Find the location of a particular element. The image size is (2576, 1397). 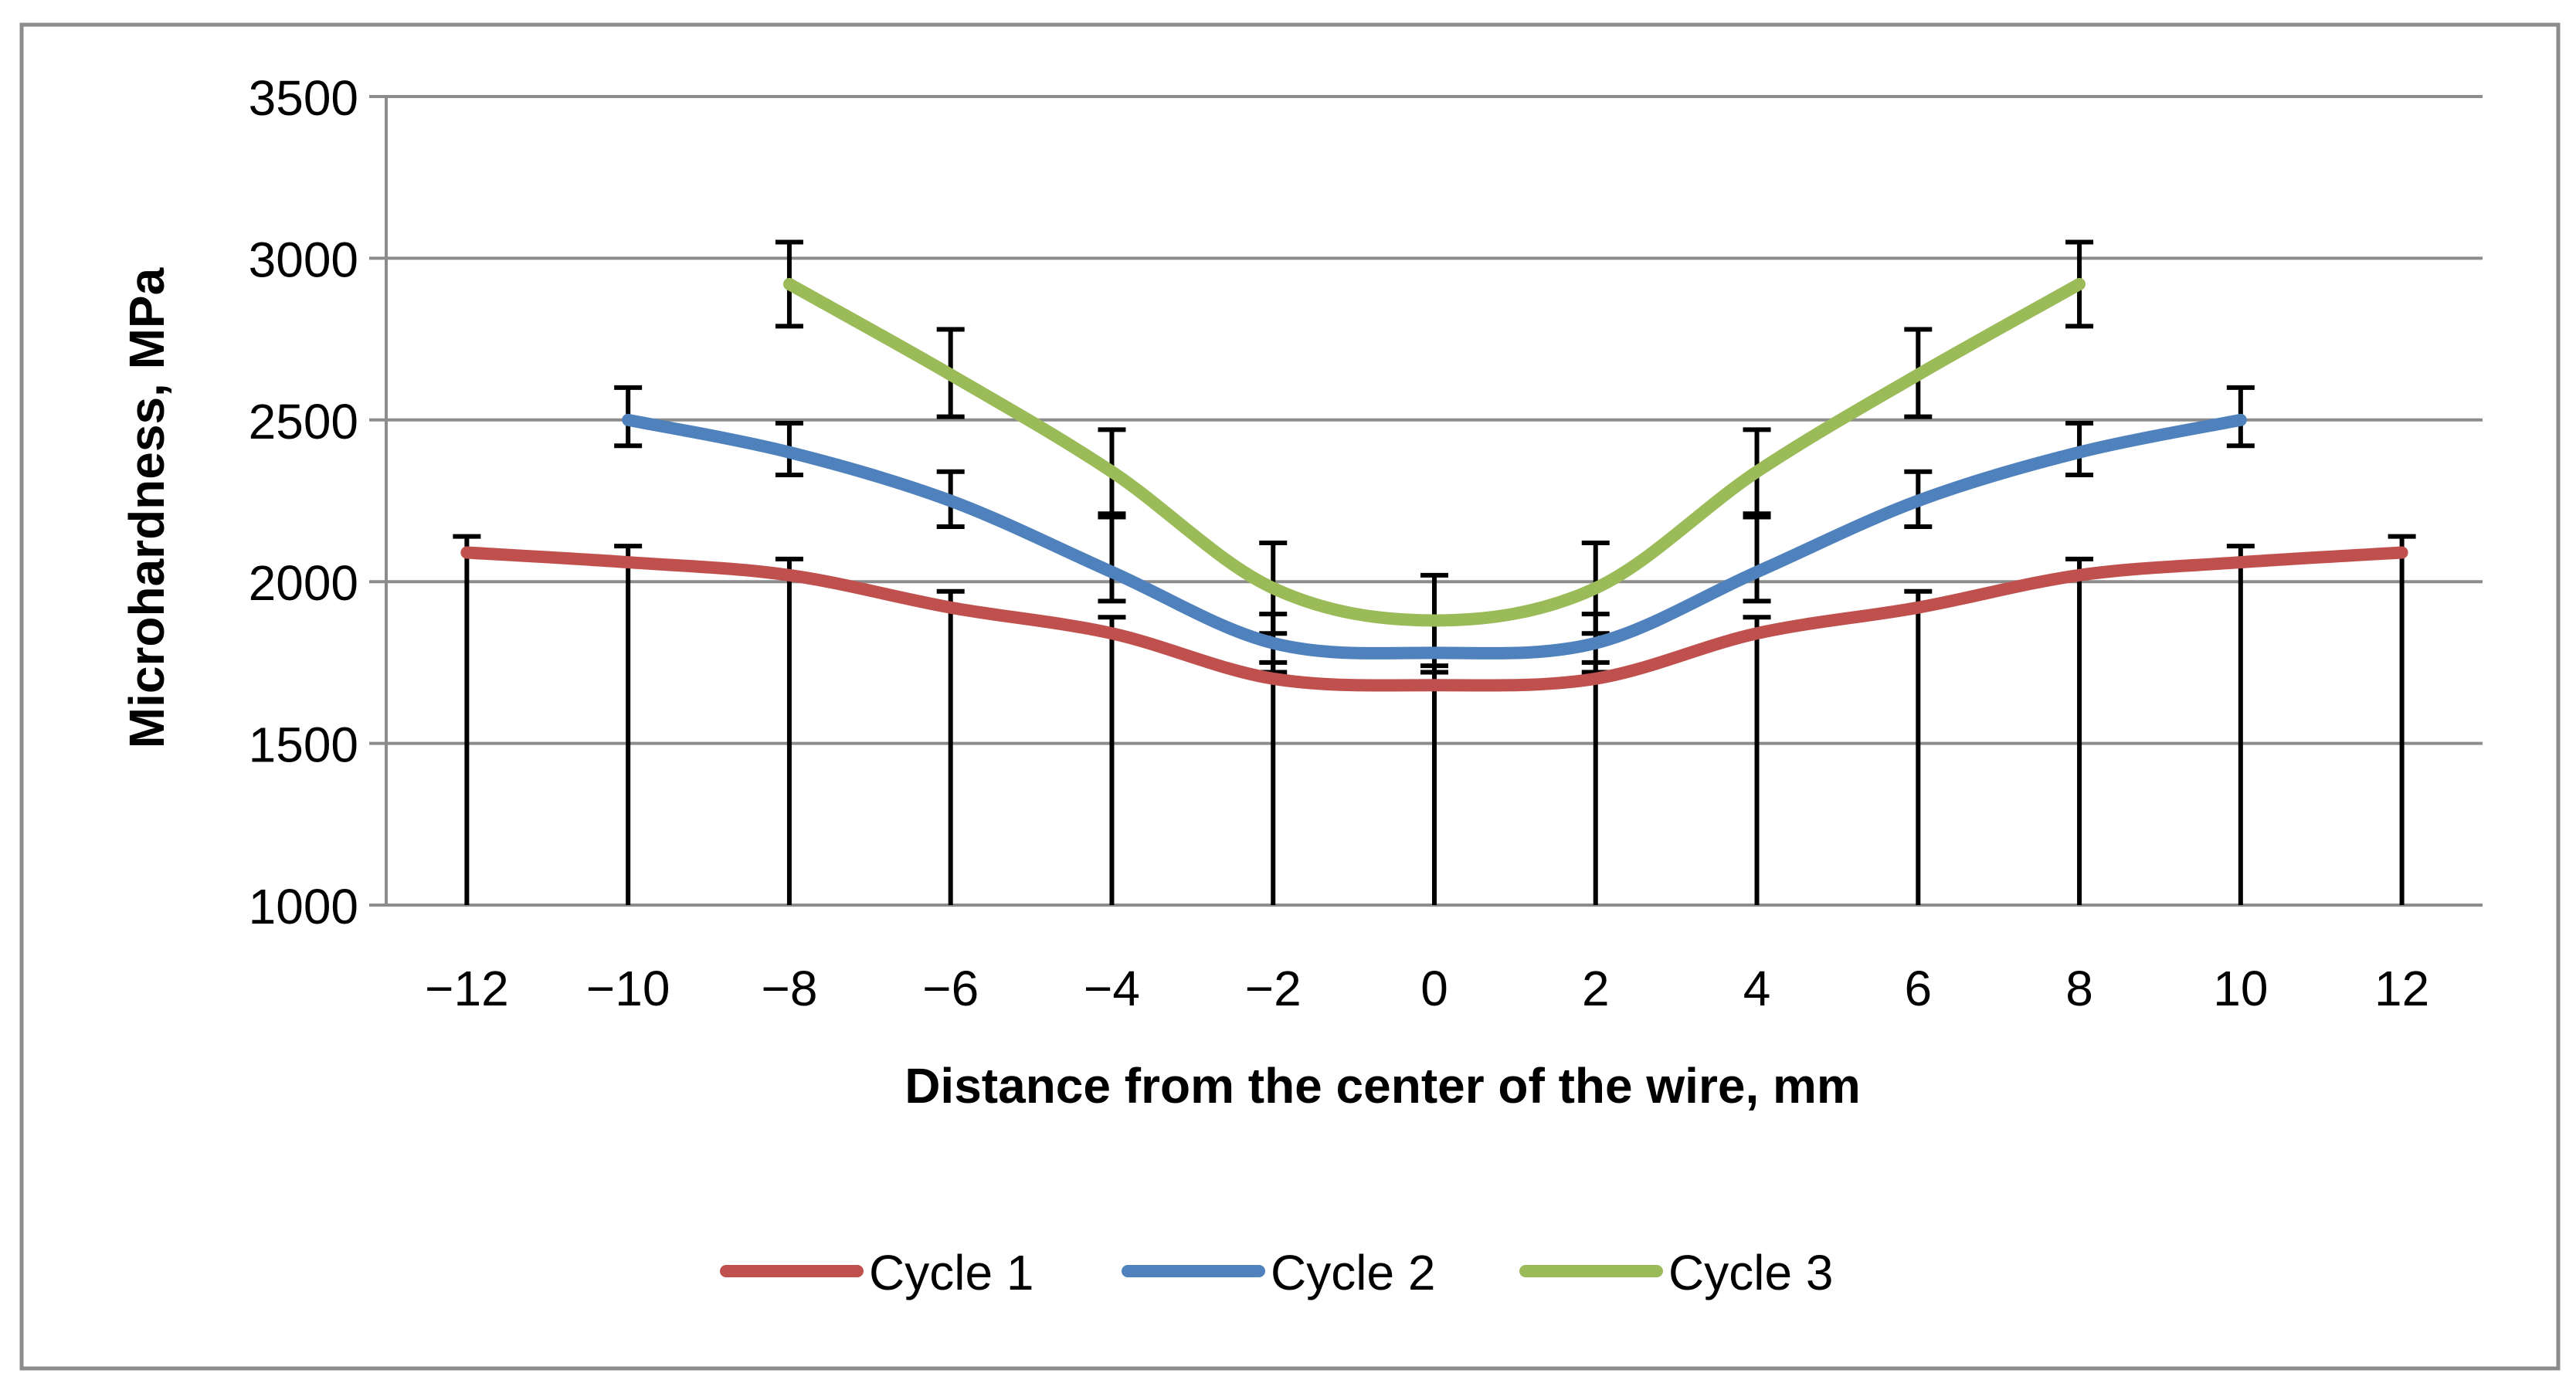

legend-label: Cycle 3 is located at coordinates (1750, 1272).